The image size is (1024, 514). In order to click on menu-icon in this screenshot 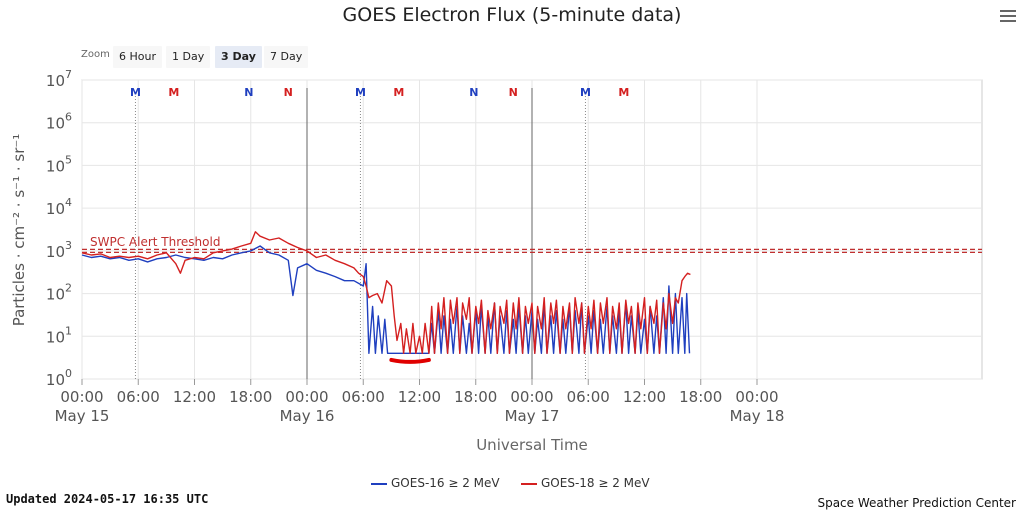, I will do `click(1008, 15)`.